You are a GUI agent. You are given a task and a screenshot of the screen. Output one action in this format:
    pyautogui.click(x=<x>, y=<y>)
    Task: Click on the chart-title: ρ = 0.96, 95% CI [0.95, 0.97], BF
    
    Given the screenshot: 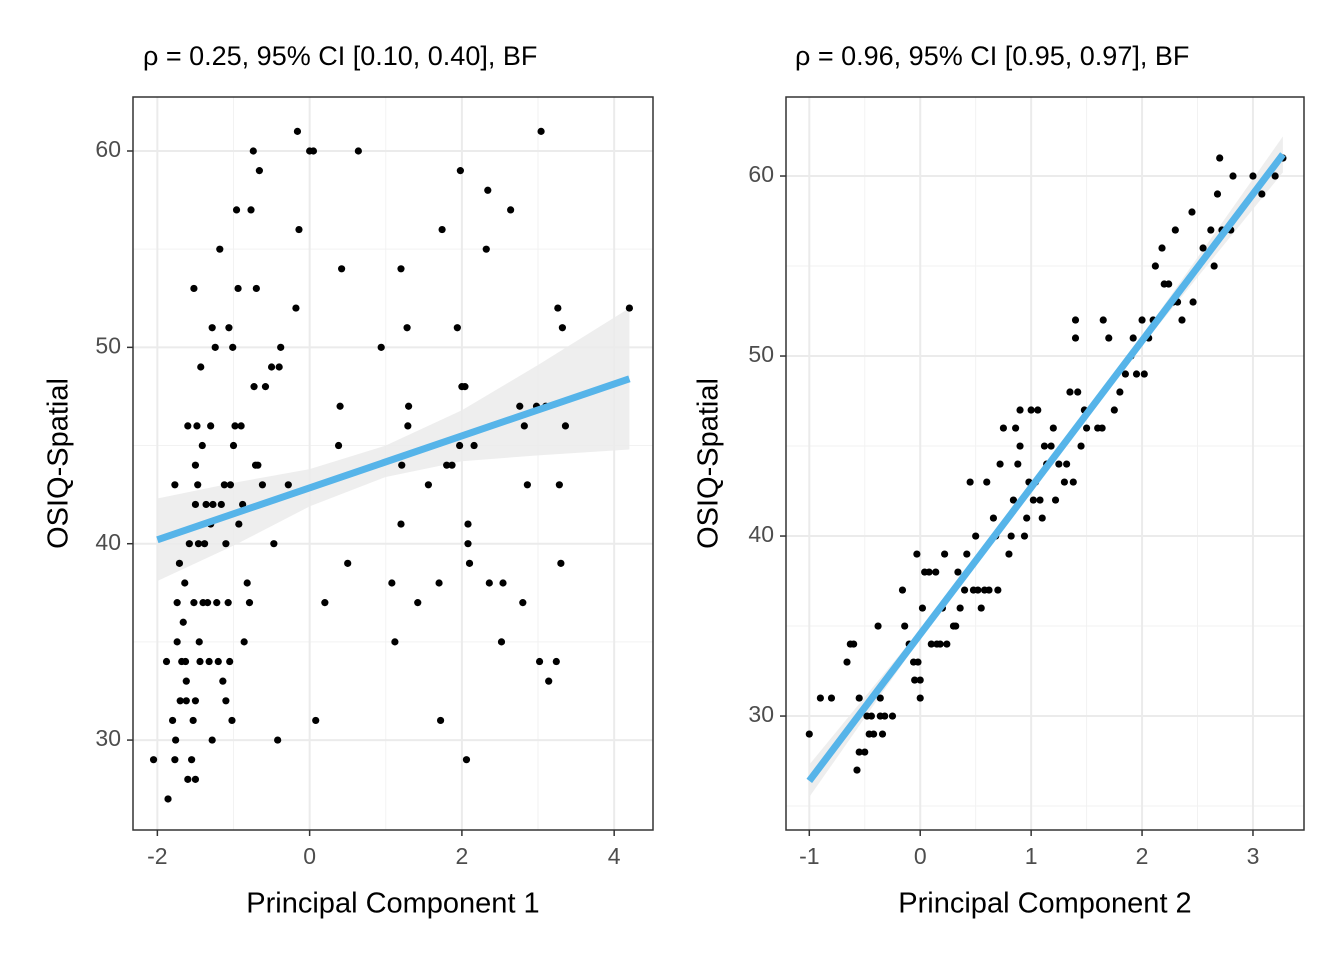 What is the action you would take?
    pyautogui.click(x=992, y=56)
    